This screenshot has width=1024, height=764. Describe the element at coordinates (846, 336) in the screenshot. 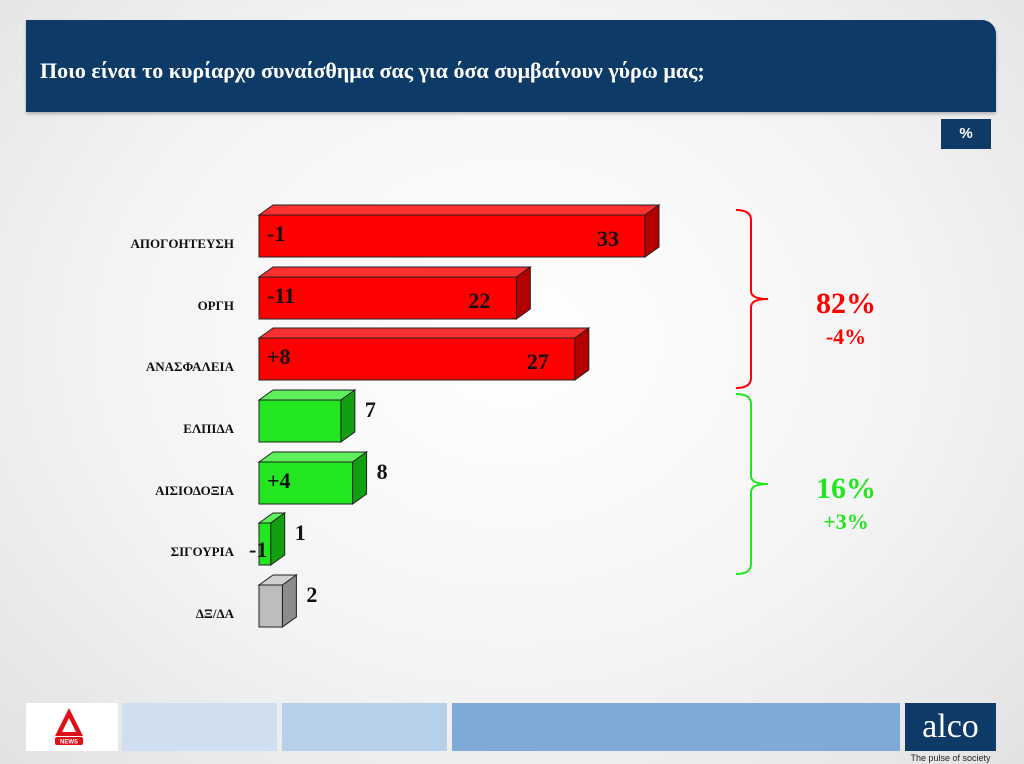

I see `group-change: -4%` at that location.